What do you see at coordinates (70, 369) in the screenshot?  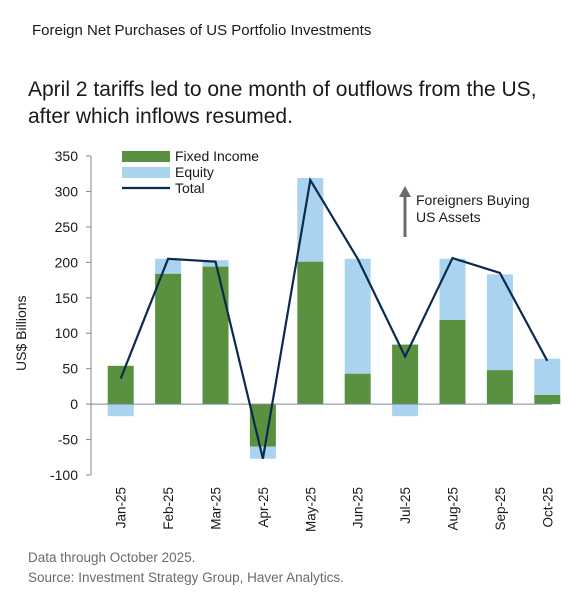 I see `y-tick-label: 50` at bounding box center [70, 369].